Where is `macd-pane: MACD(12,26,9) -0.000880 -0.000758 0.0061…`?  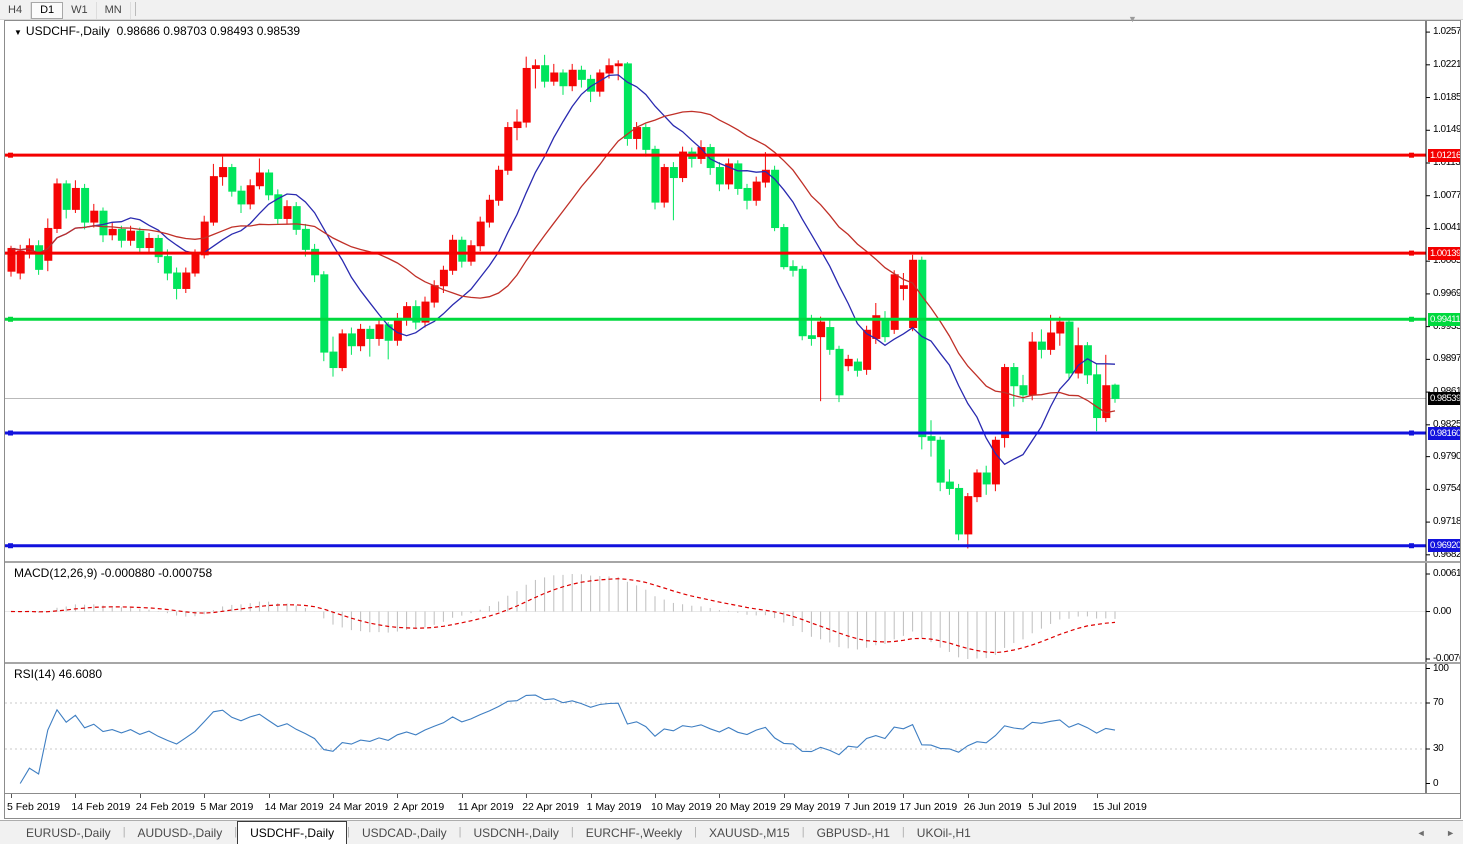
macd-pane: MACD(12,26,9) -0.000880 -0.000758 0.0061… is located at coordinates (732, 613).